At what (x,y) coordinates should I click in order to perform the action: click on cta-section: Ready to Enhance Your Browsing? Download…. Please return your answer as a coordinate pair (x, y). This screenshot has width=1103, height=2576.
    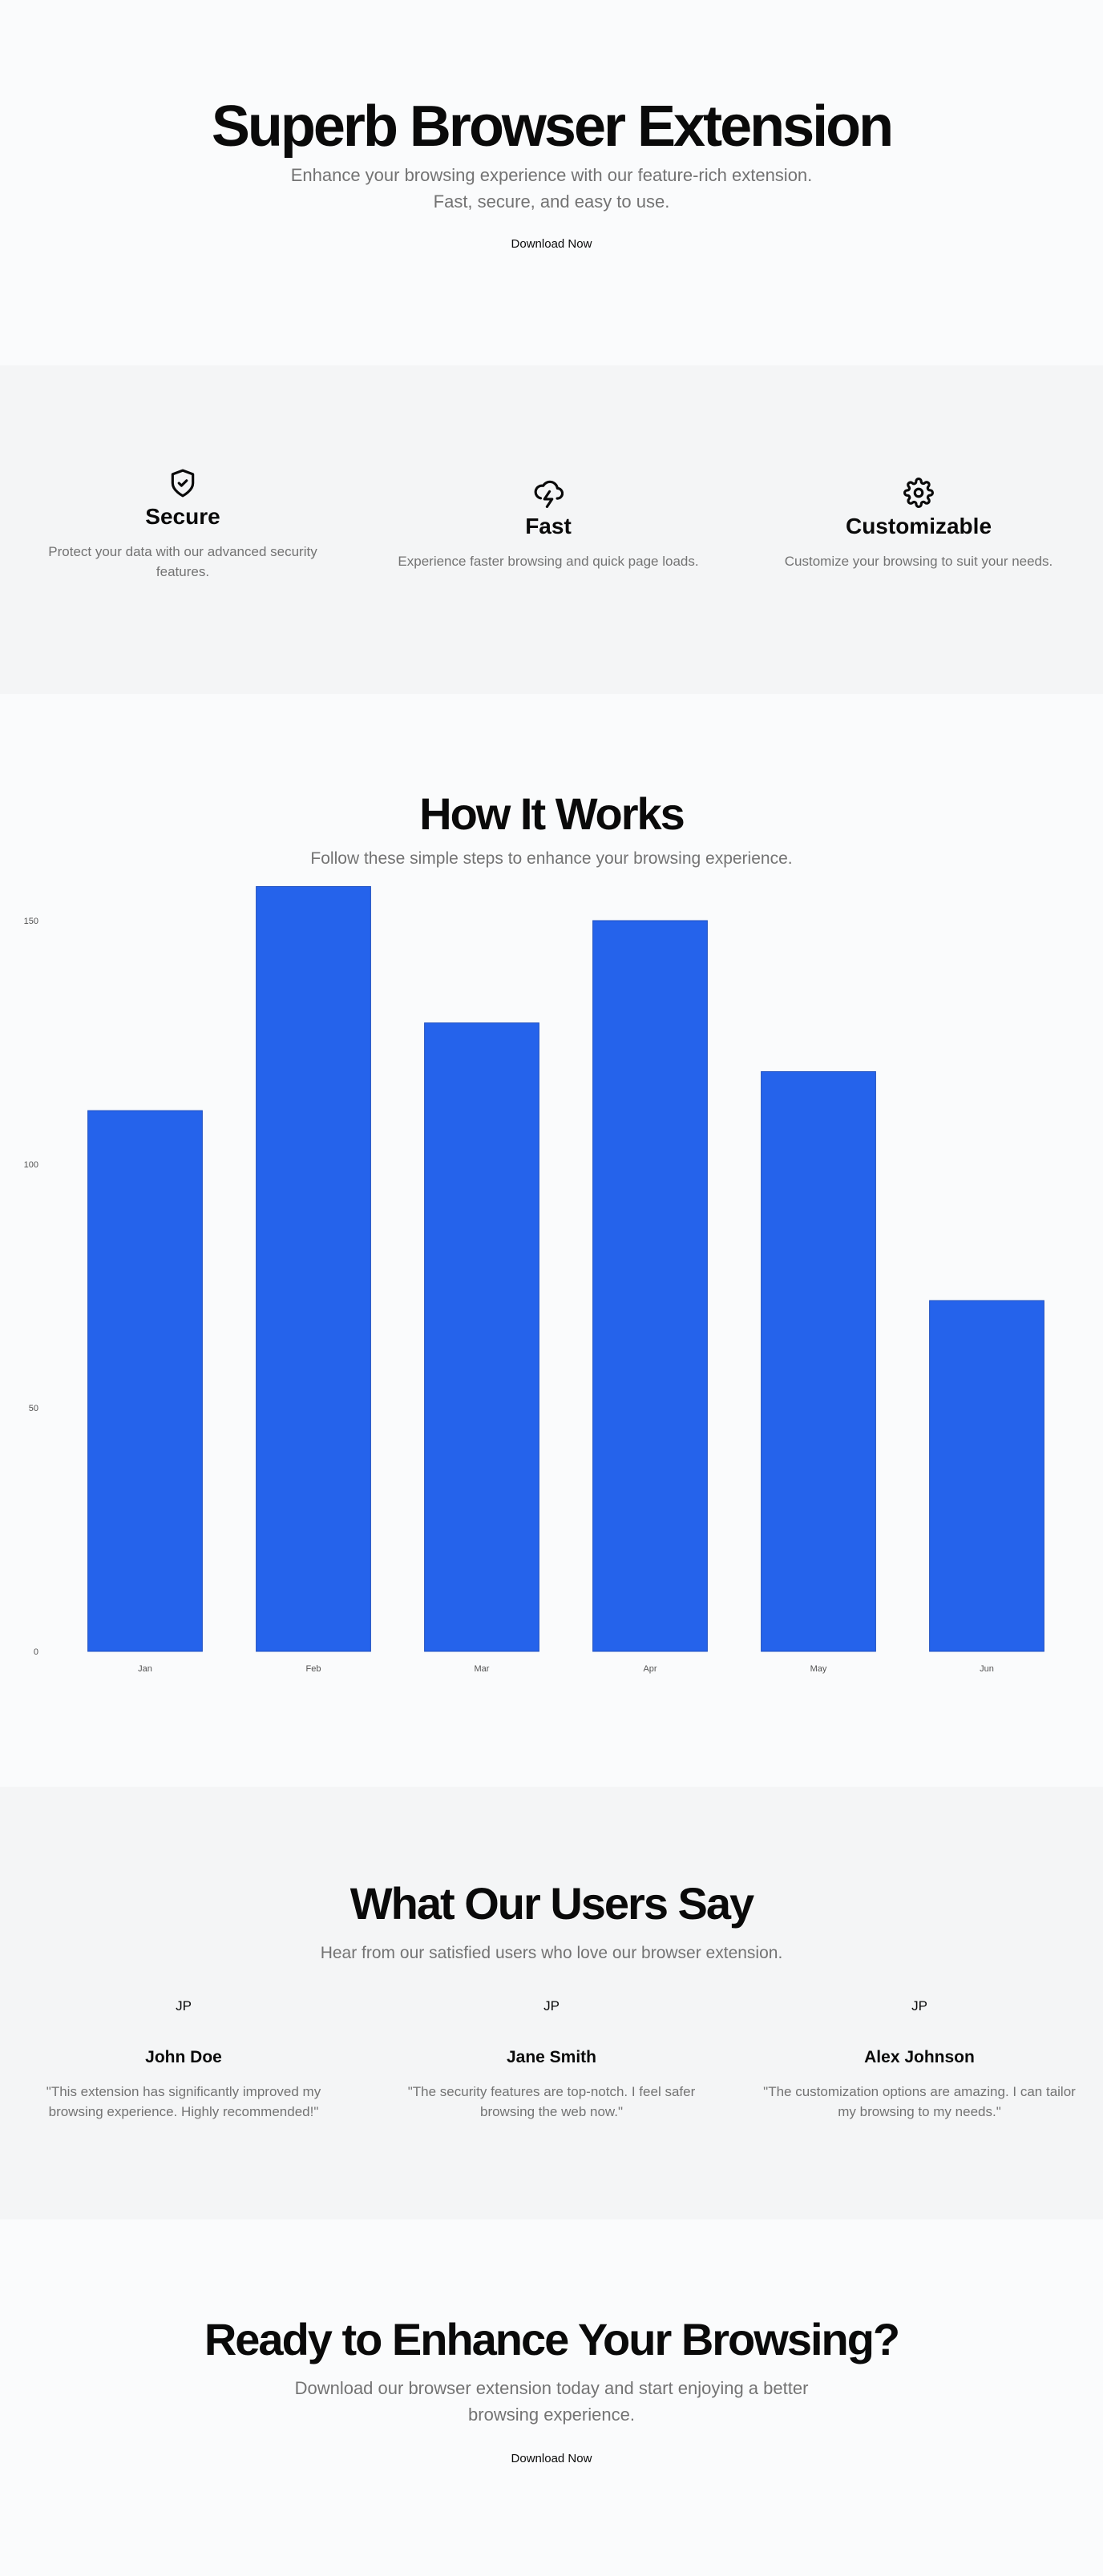
    Looking at the image, I should click on (552, 2397).